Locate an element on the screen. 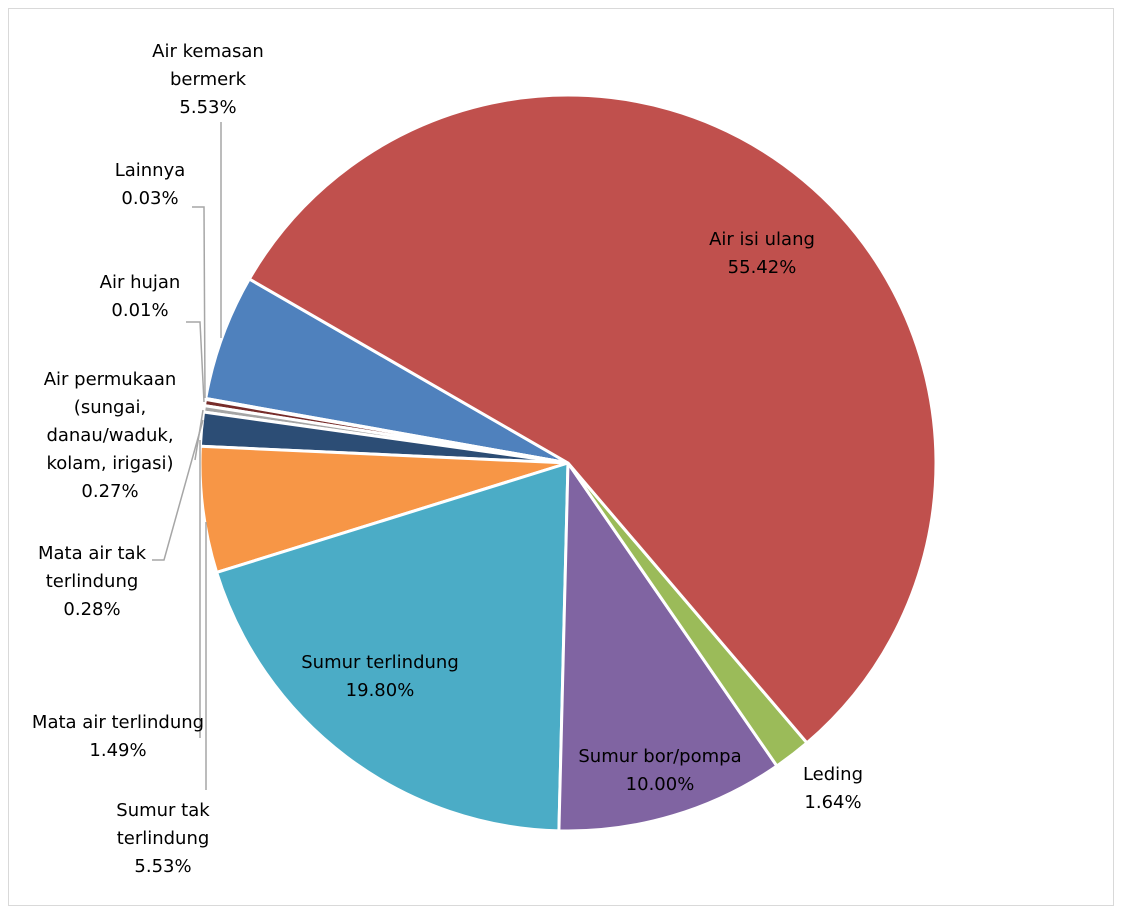 The width and height of the screenshot is (1123, 916). value-label: 10.00% is located at coordinates (660, 784).